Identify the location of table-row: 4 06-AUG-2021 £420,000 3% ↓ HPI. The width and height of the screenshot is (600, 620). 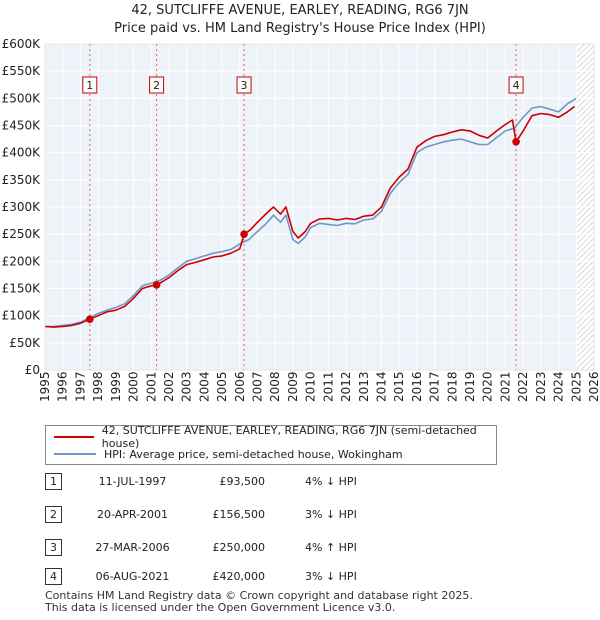
(315, 577).